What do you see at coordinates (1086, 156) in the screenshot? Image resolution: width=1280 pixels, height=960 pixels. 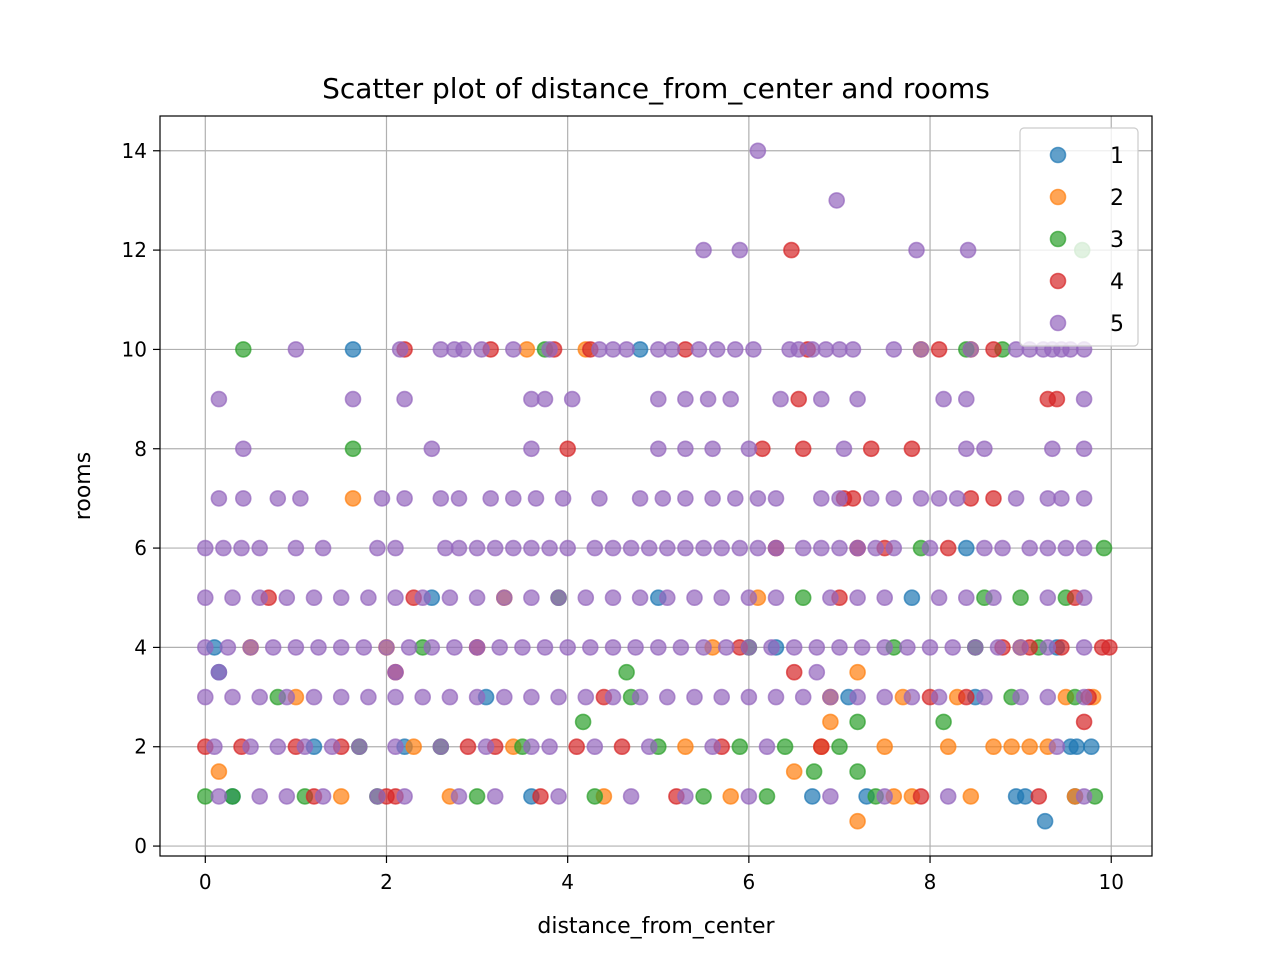 I see `legend-entry-1: 1` at bounding box center [1086, 156].